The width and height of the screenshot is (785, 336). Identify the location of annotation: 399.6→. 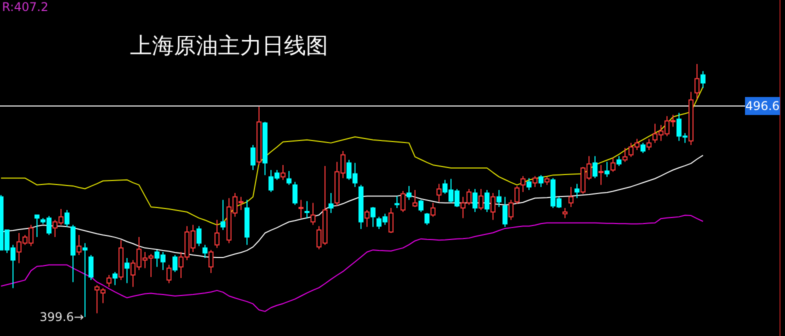
(62, 317).